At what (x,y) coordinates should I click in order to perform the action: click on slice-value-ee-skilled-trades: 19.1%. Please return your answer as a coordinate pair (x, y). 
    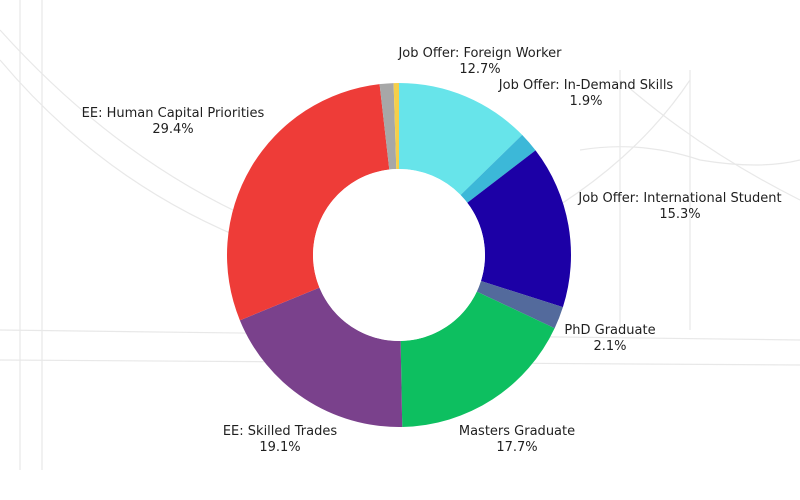
    Looking at the image, I should click on (279, 447).